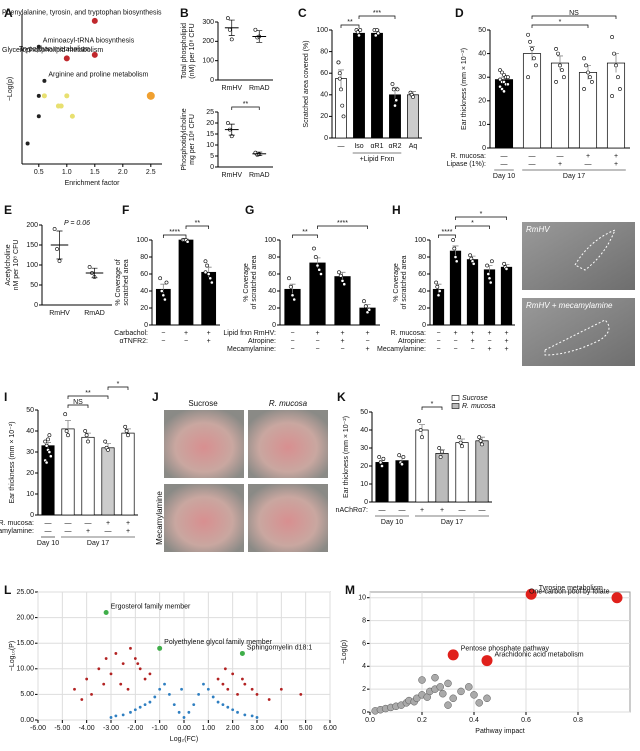  Describe the element at coordinates (30, 452) in the screenshot. I see `y-tick-label: 30` at that location.